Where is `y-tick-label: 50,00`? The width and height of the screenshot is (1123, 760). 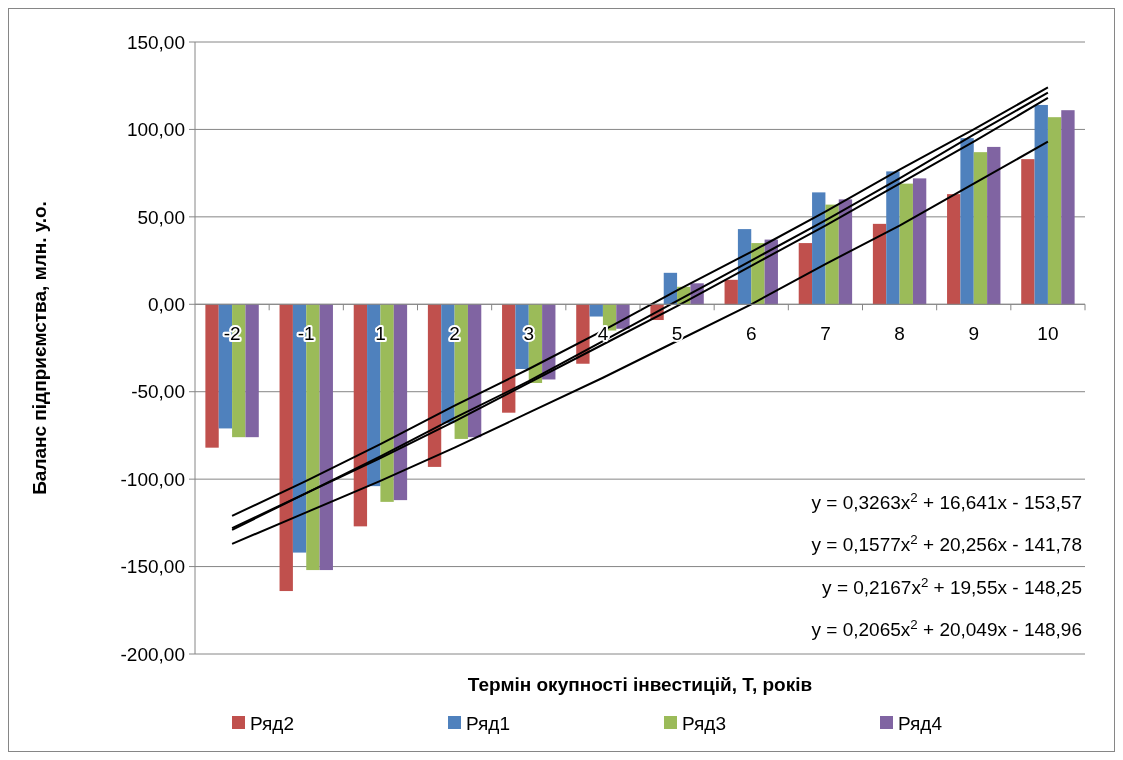
y-tick-label: 50,00 is located at coordinates (161, 217).